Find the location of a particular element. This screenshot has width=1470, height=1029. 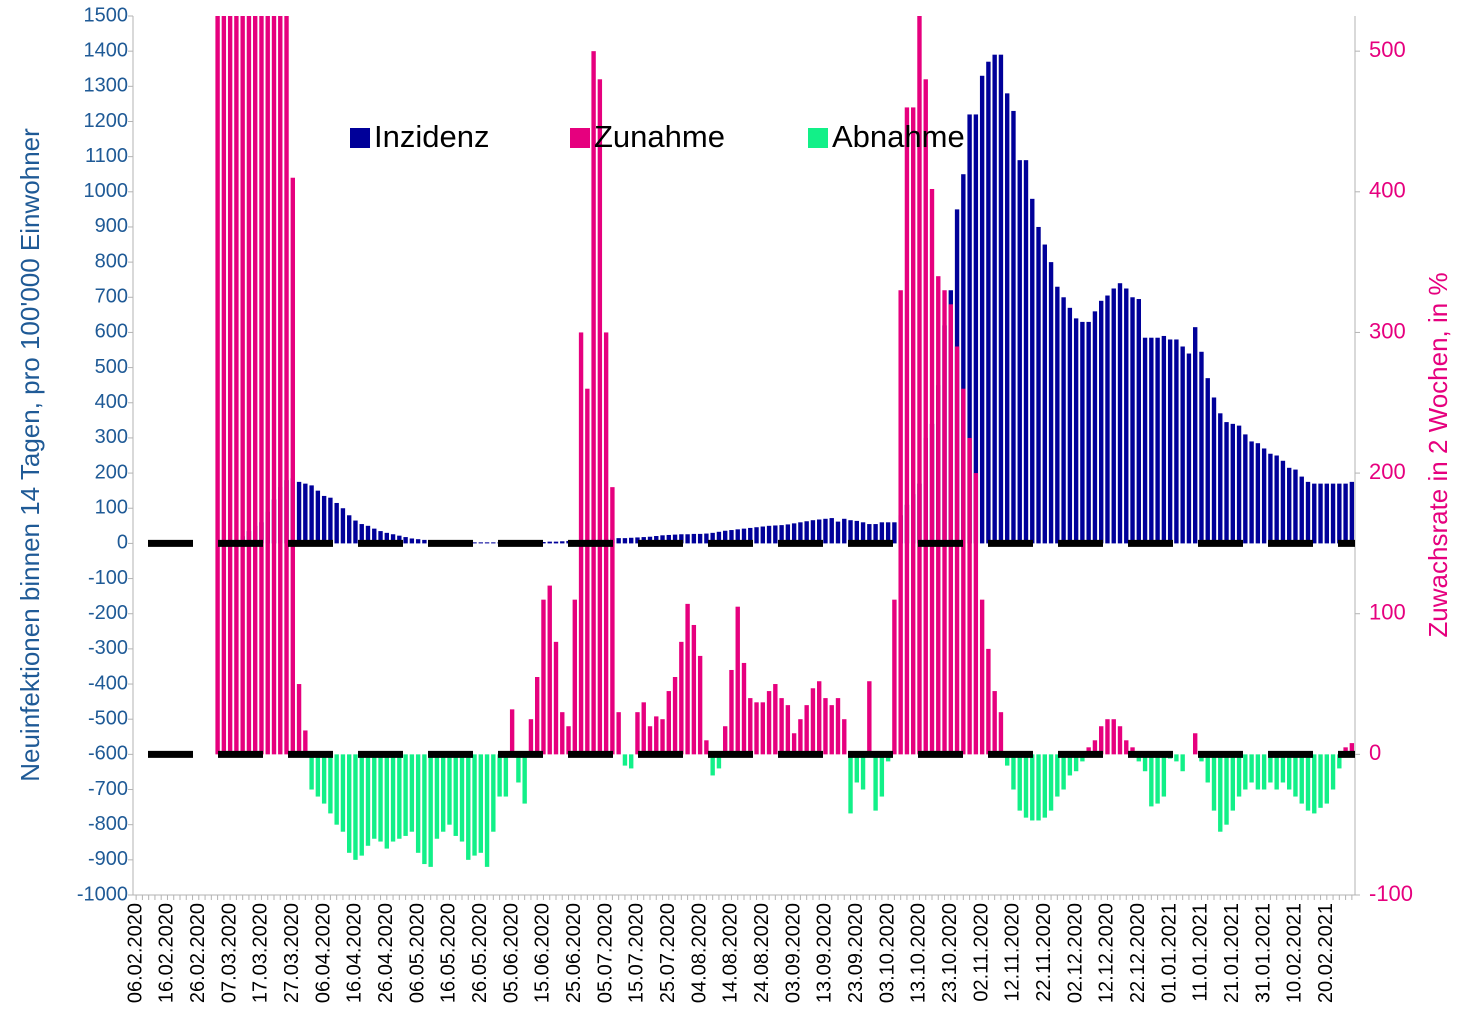

x-tick-label: 23.10.2020 is located at coordinates (950, 953).